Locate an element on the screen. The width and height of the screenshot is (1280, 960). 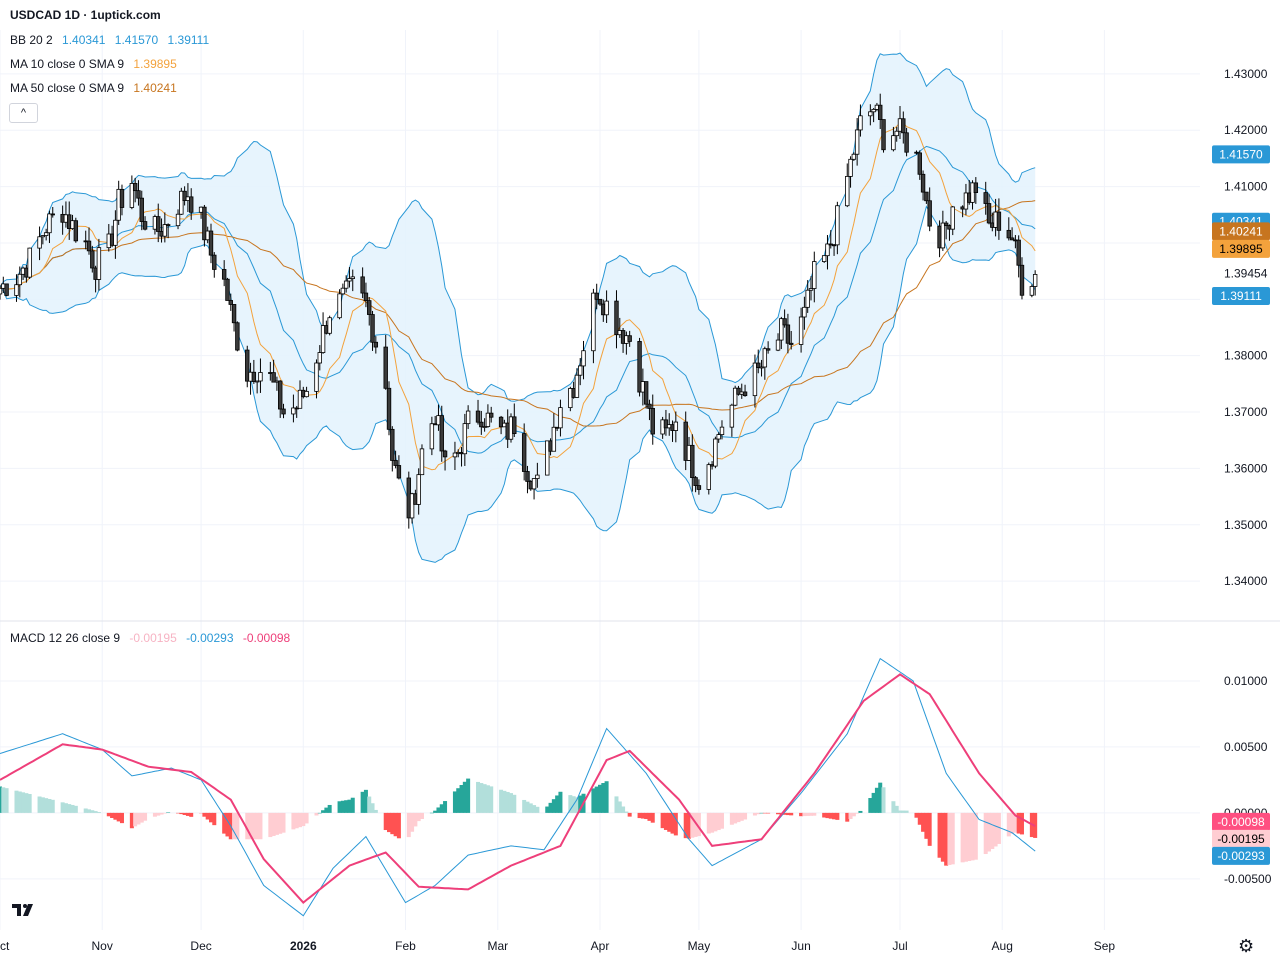
price-axis-tick-label: 1.35000 is located at coordinates (1246, 525).